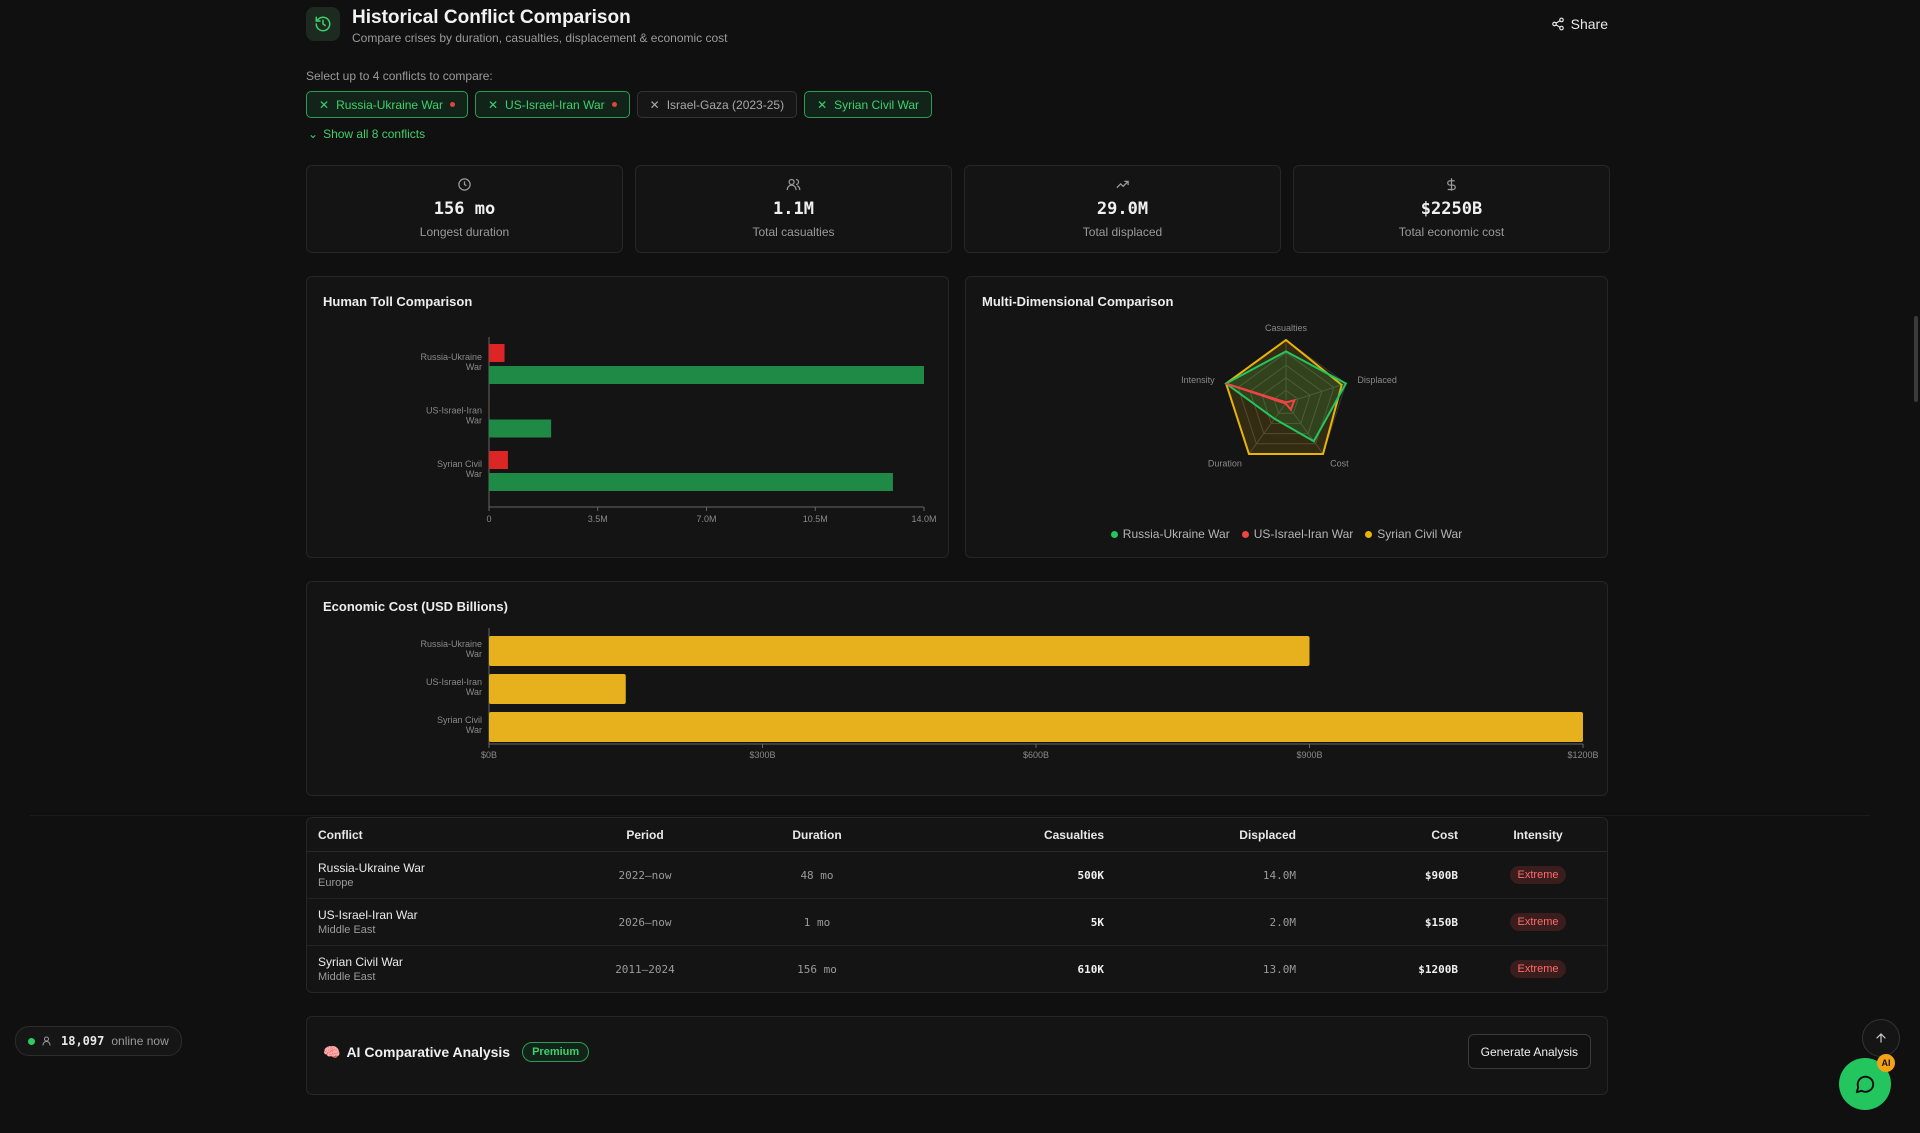 This screenshot has height=1133, width=1920. I want to click on chat-icon, so click(1865, 1084).